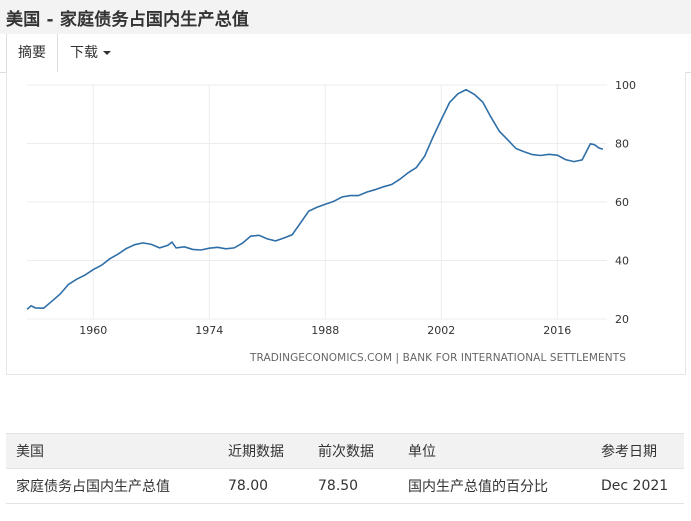 Image resolution: width=691 pixels, height=521 pixels. I want to click on header-latest: 近期数据, so click(263, 451).